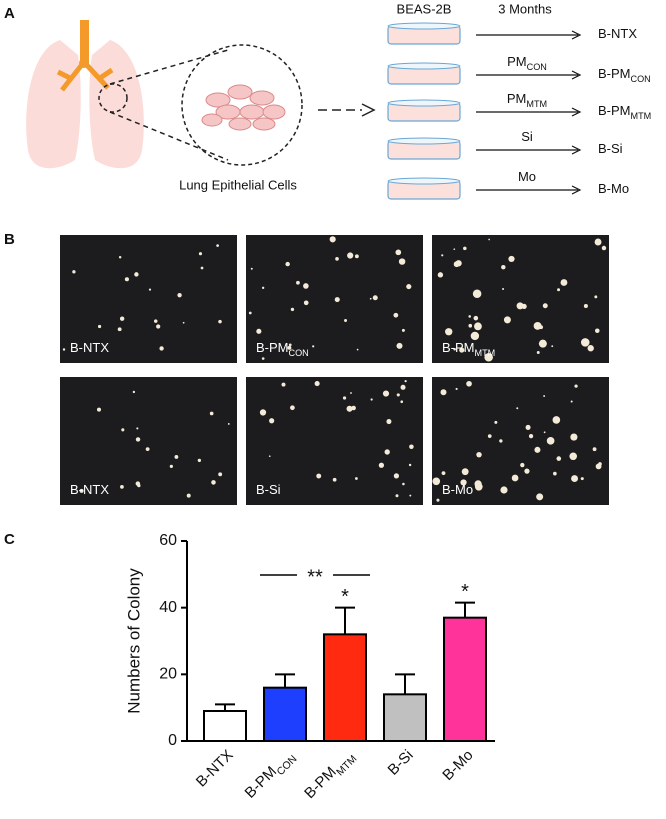  I want to click on treatment-label: PMMTM, so click(527, 100).